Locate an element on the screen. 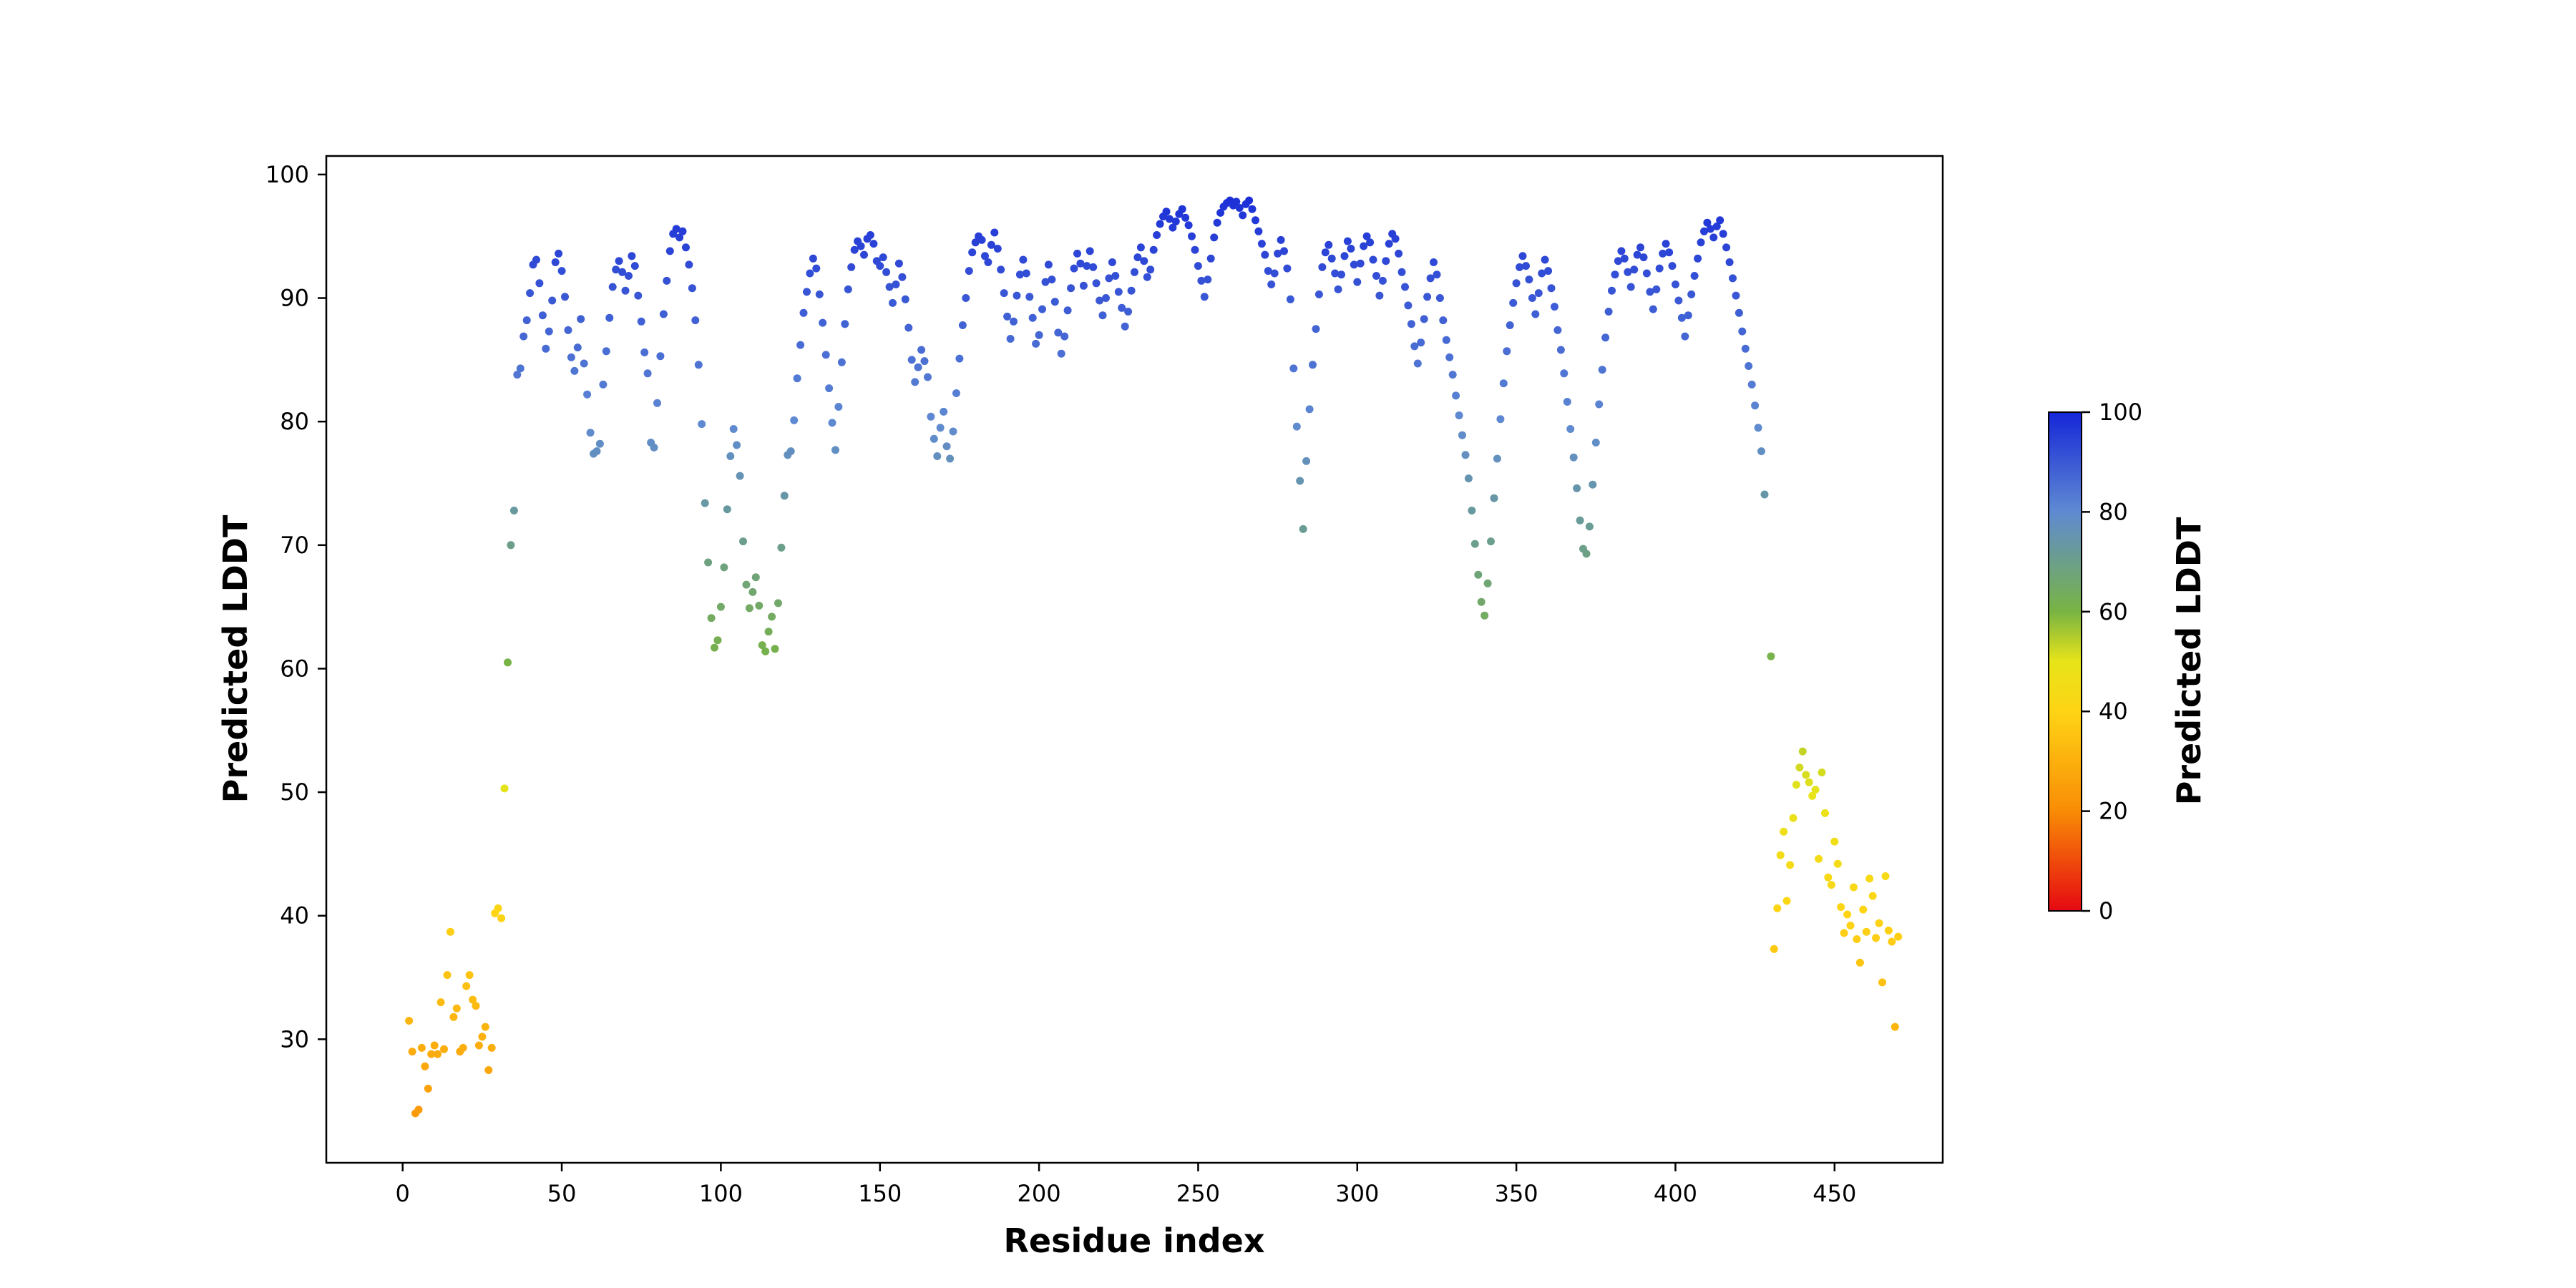 This screenshot has height=1288, width=2576. x-tick-label: 350 is located at coordinates (1516, 1193).